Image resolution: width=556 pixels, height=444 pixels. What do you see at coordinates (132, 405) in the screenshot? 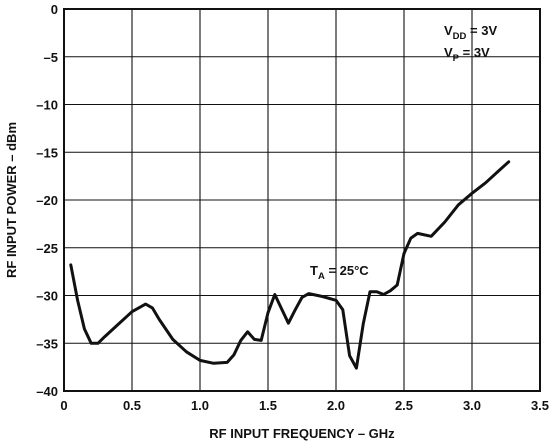
I see `x-tick-label: 0.5` at bounding box center [132, 405].